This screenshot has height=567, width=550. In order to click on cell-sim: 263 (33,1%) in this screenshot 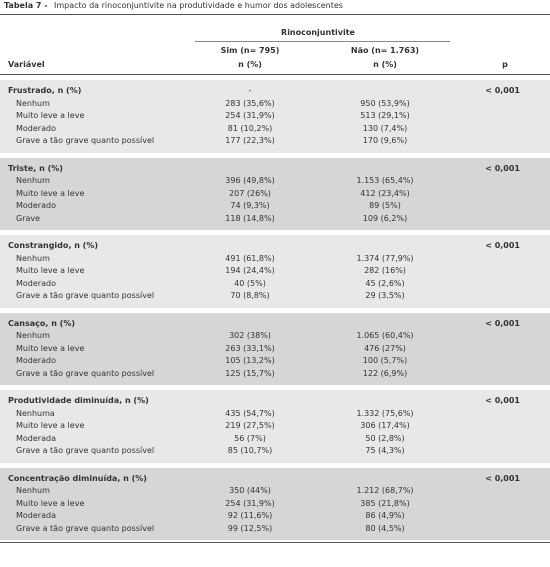, I will do `click(250, 348)`.